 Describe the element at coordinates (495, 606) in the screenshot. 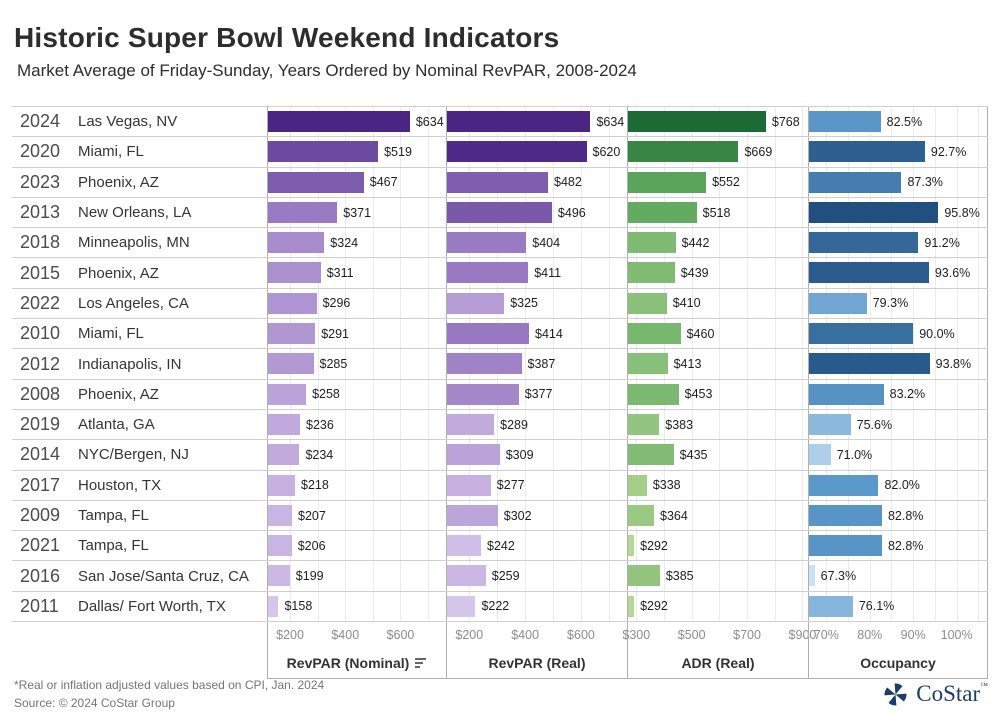

I see `bar-value-label: $222` at that location.